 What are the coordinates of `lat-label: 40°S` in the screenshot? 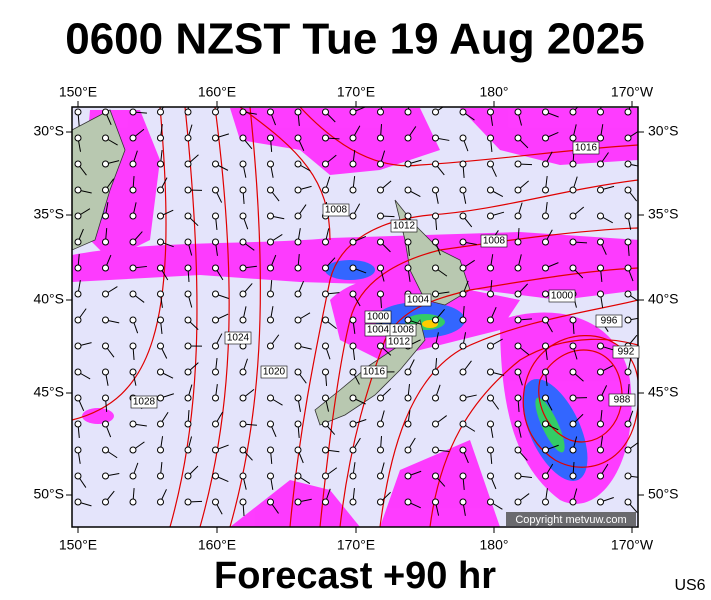 It's located at (663, 299).